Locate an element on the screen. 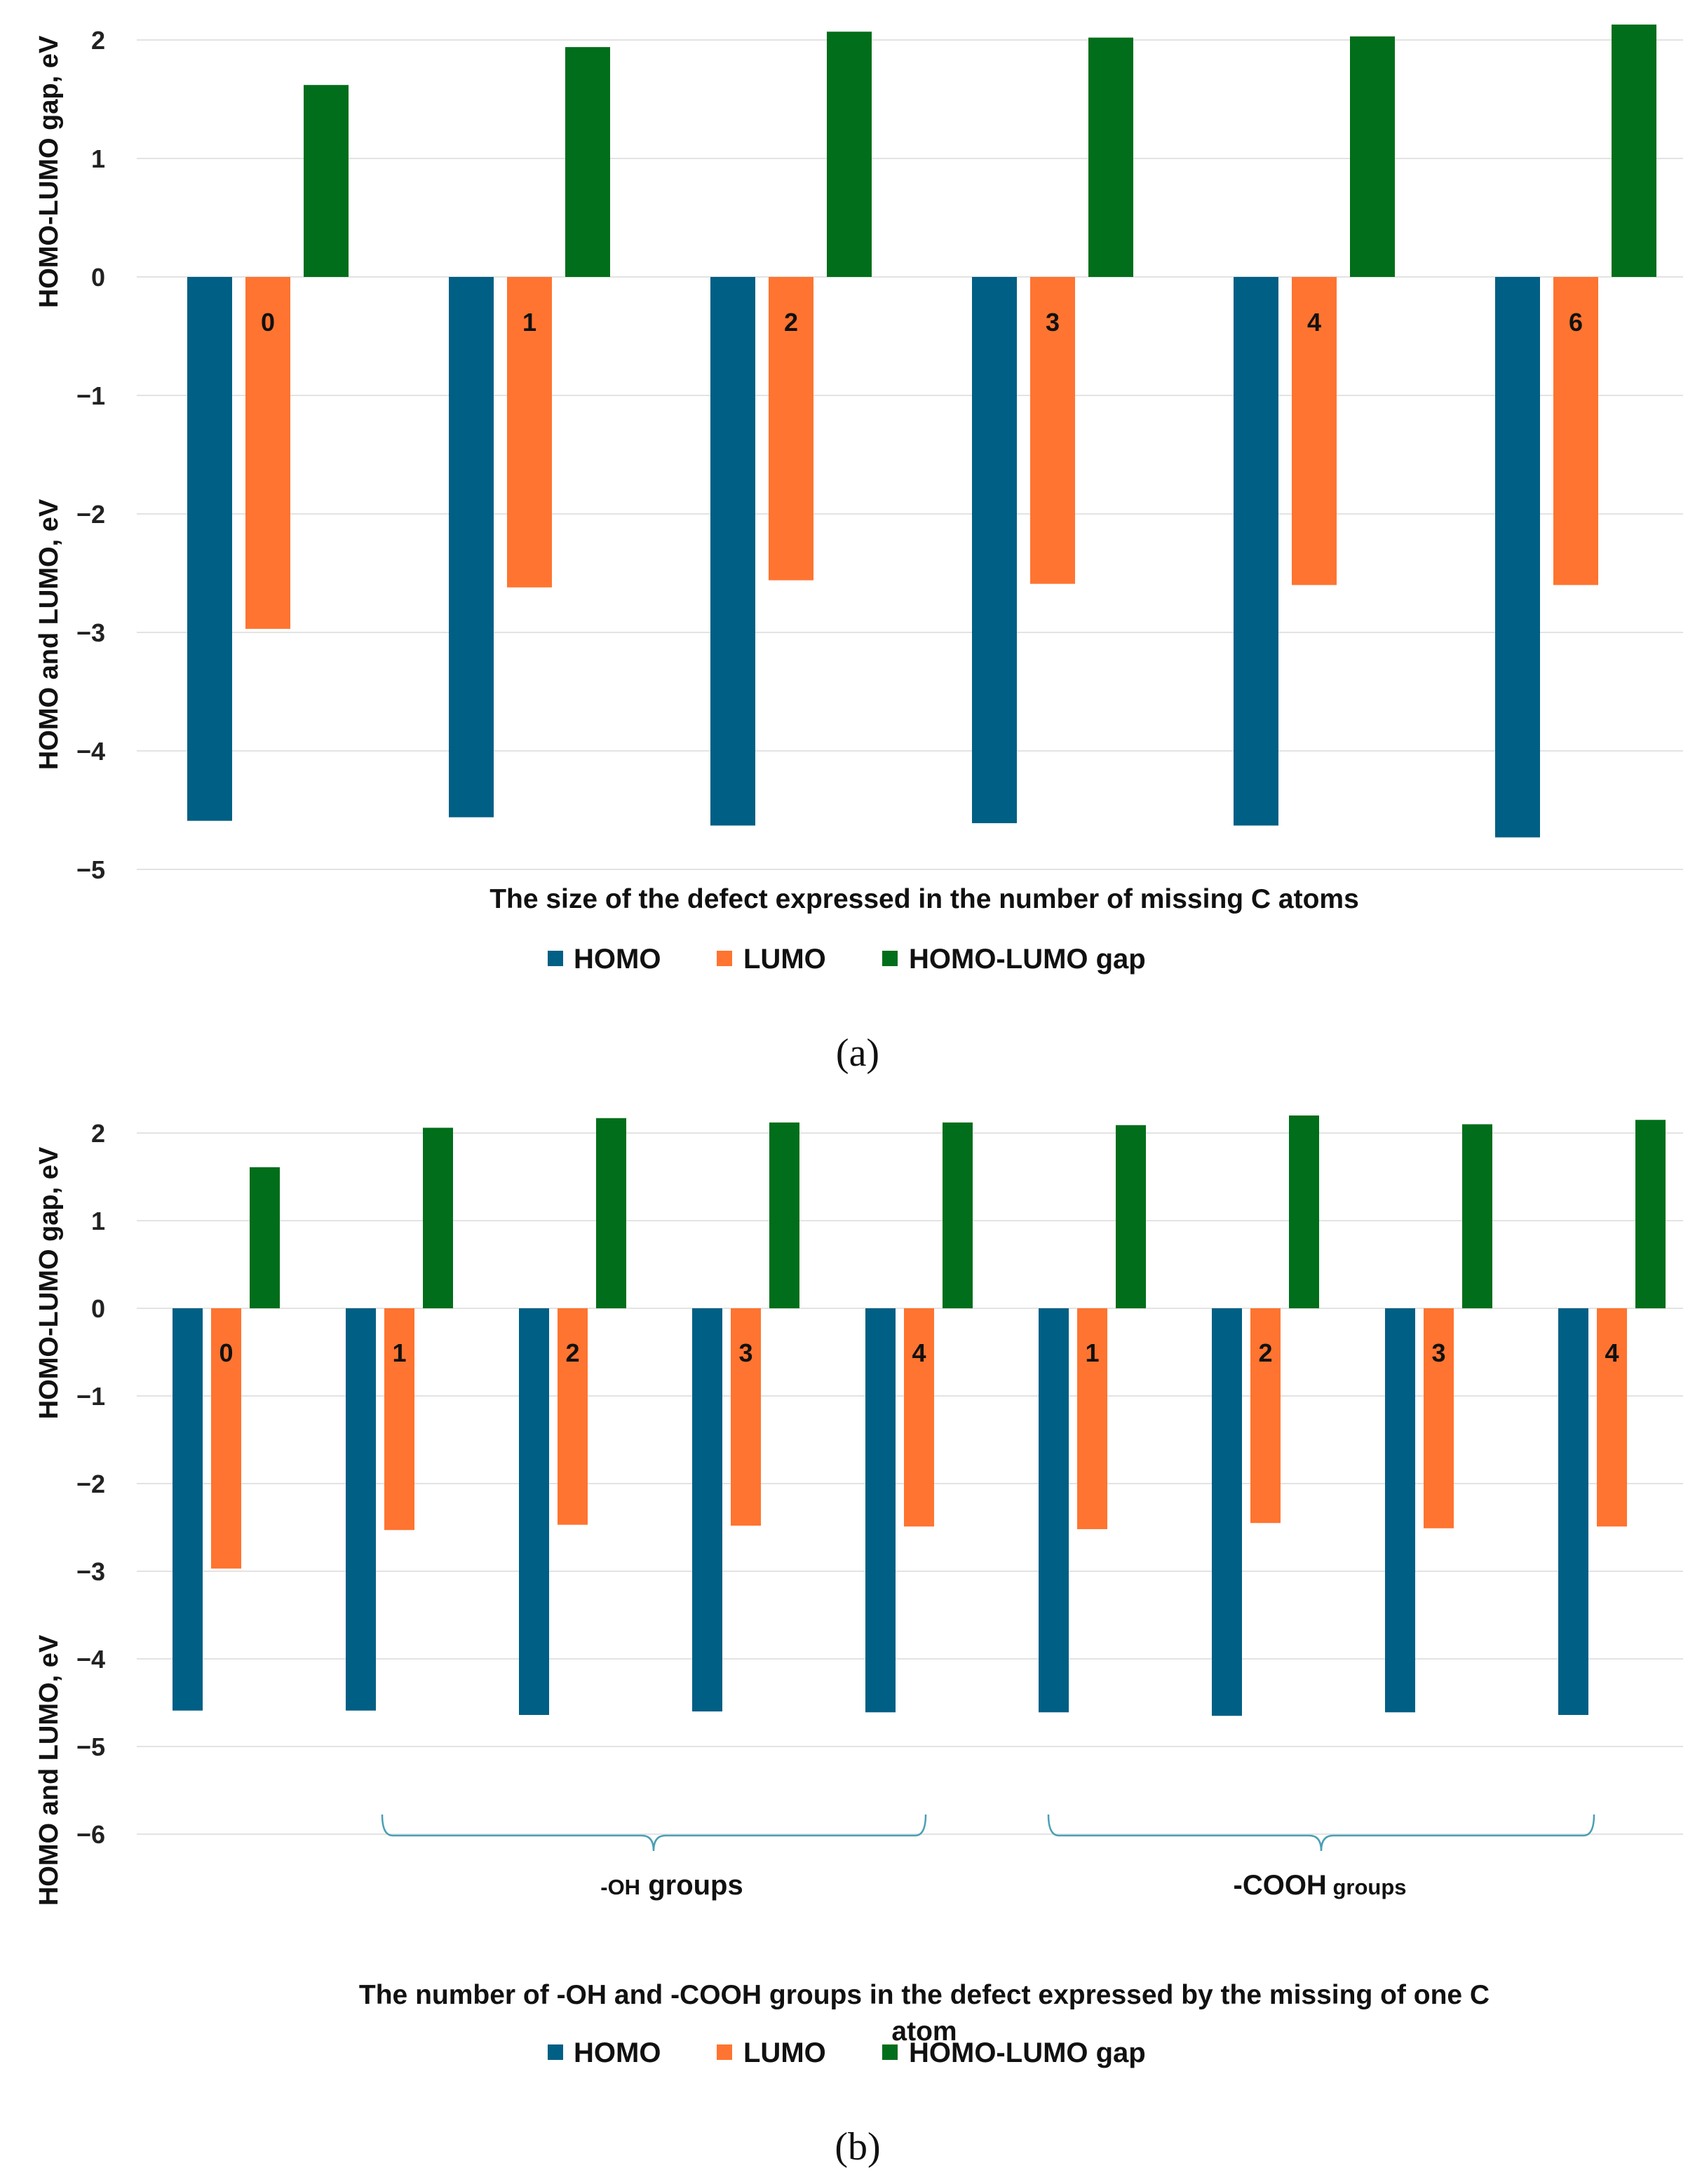 Image resolution: width=1695 pixels, height=2184 pixels. panel-b-ylabel-lower: HOMO and LUMO, eV is located at coordinates (49, 1770).